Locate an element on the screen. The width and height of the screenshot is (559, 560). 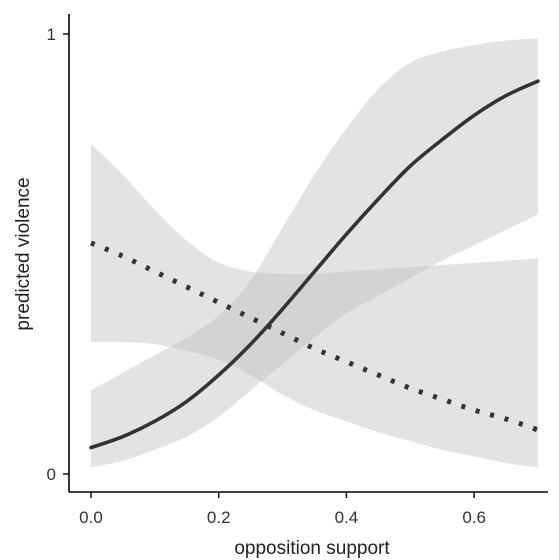
x-axis-title: opposition support is located at coordinates (312, 548).